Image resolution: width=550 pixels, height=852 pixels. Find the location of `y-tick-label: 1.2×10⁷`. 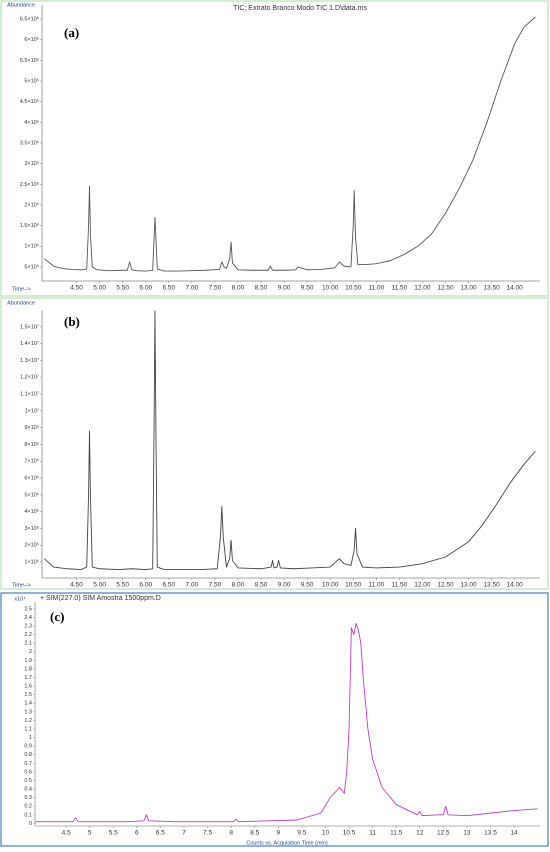

y-tick-label: 1.2×10⁷ is located at coordinates (29, 377).